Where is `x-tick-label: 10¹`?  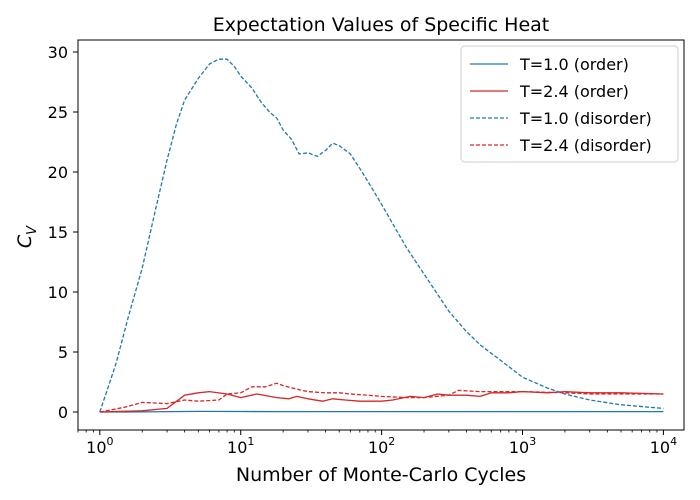 x-tick-label: 10¹ is located at coordinates (240, 446).